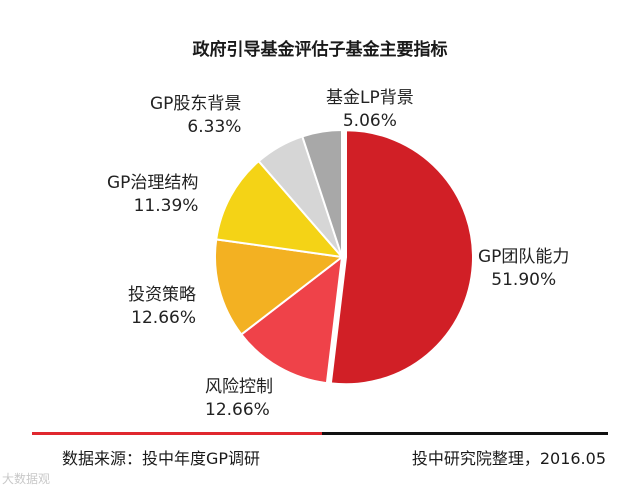  I want to click on label-gp-governance: GP治理结构 11.39%, so click(152, 195).